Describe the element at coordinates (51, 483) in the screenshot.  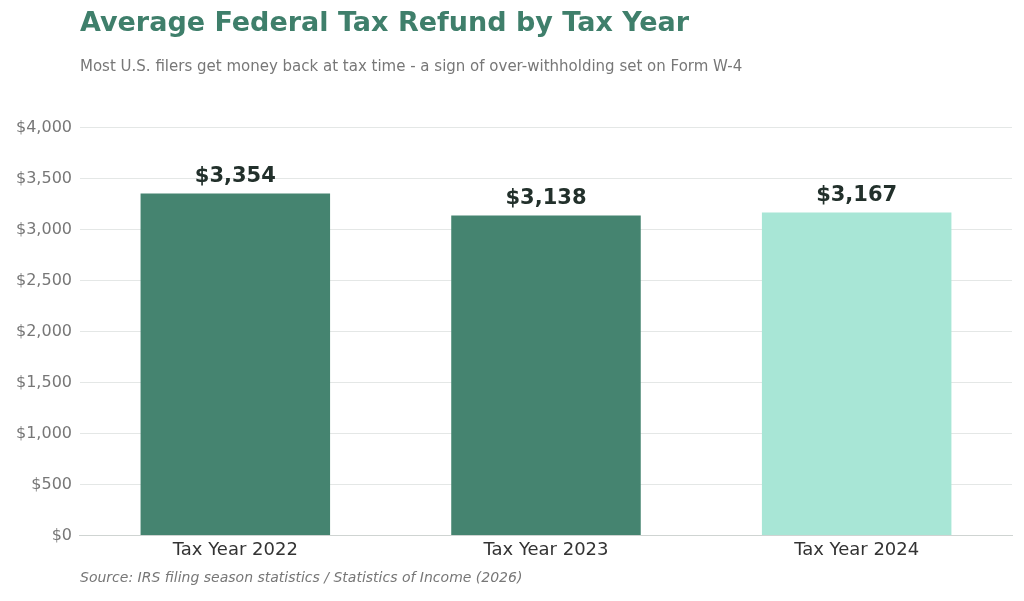
I see `y-tick-label: $500` at that location.